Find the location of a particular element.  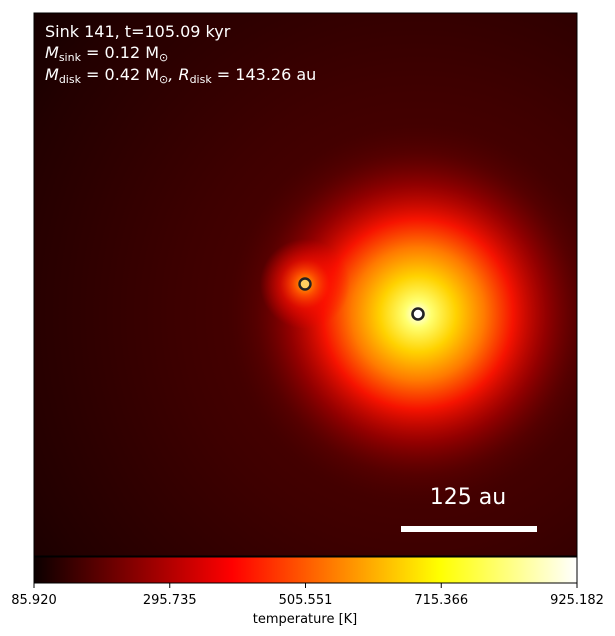

colorbar-tick-label: 295.735 is located at coordinates (170, 600).